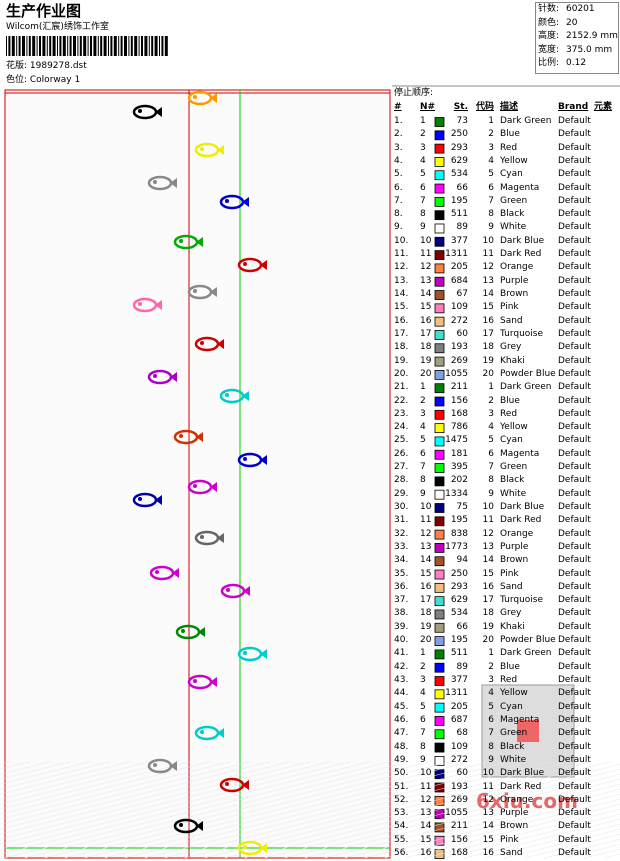 Image resolution: width=620 pixels, height=861 pixels. I want to click on color-code: 9, so click(491, 493).